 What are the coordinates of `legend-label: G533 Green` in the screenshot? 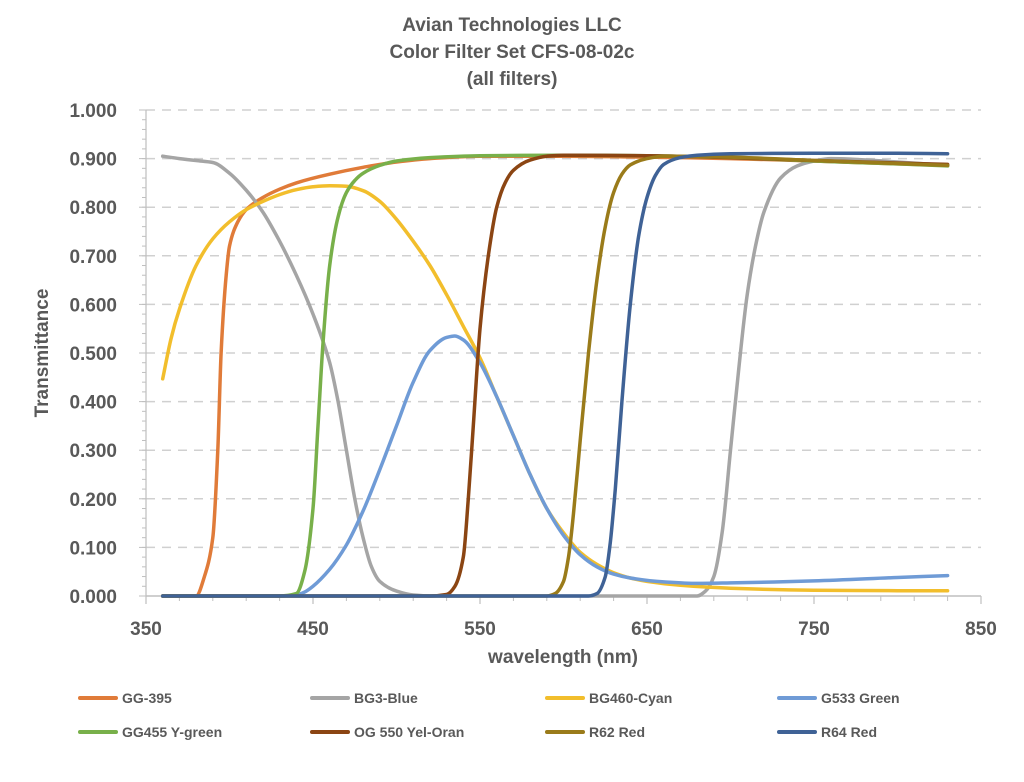 It's located at (860, 698).